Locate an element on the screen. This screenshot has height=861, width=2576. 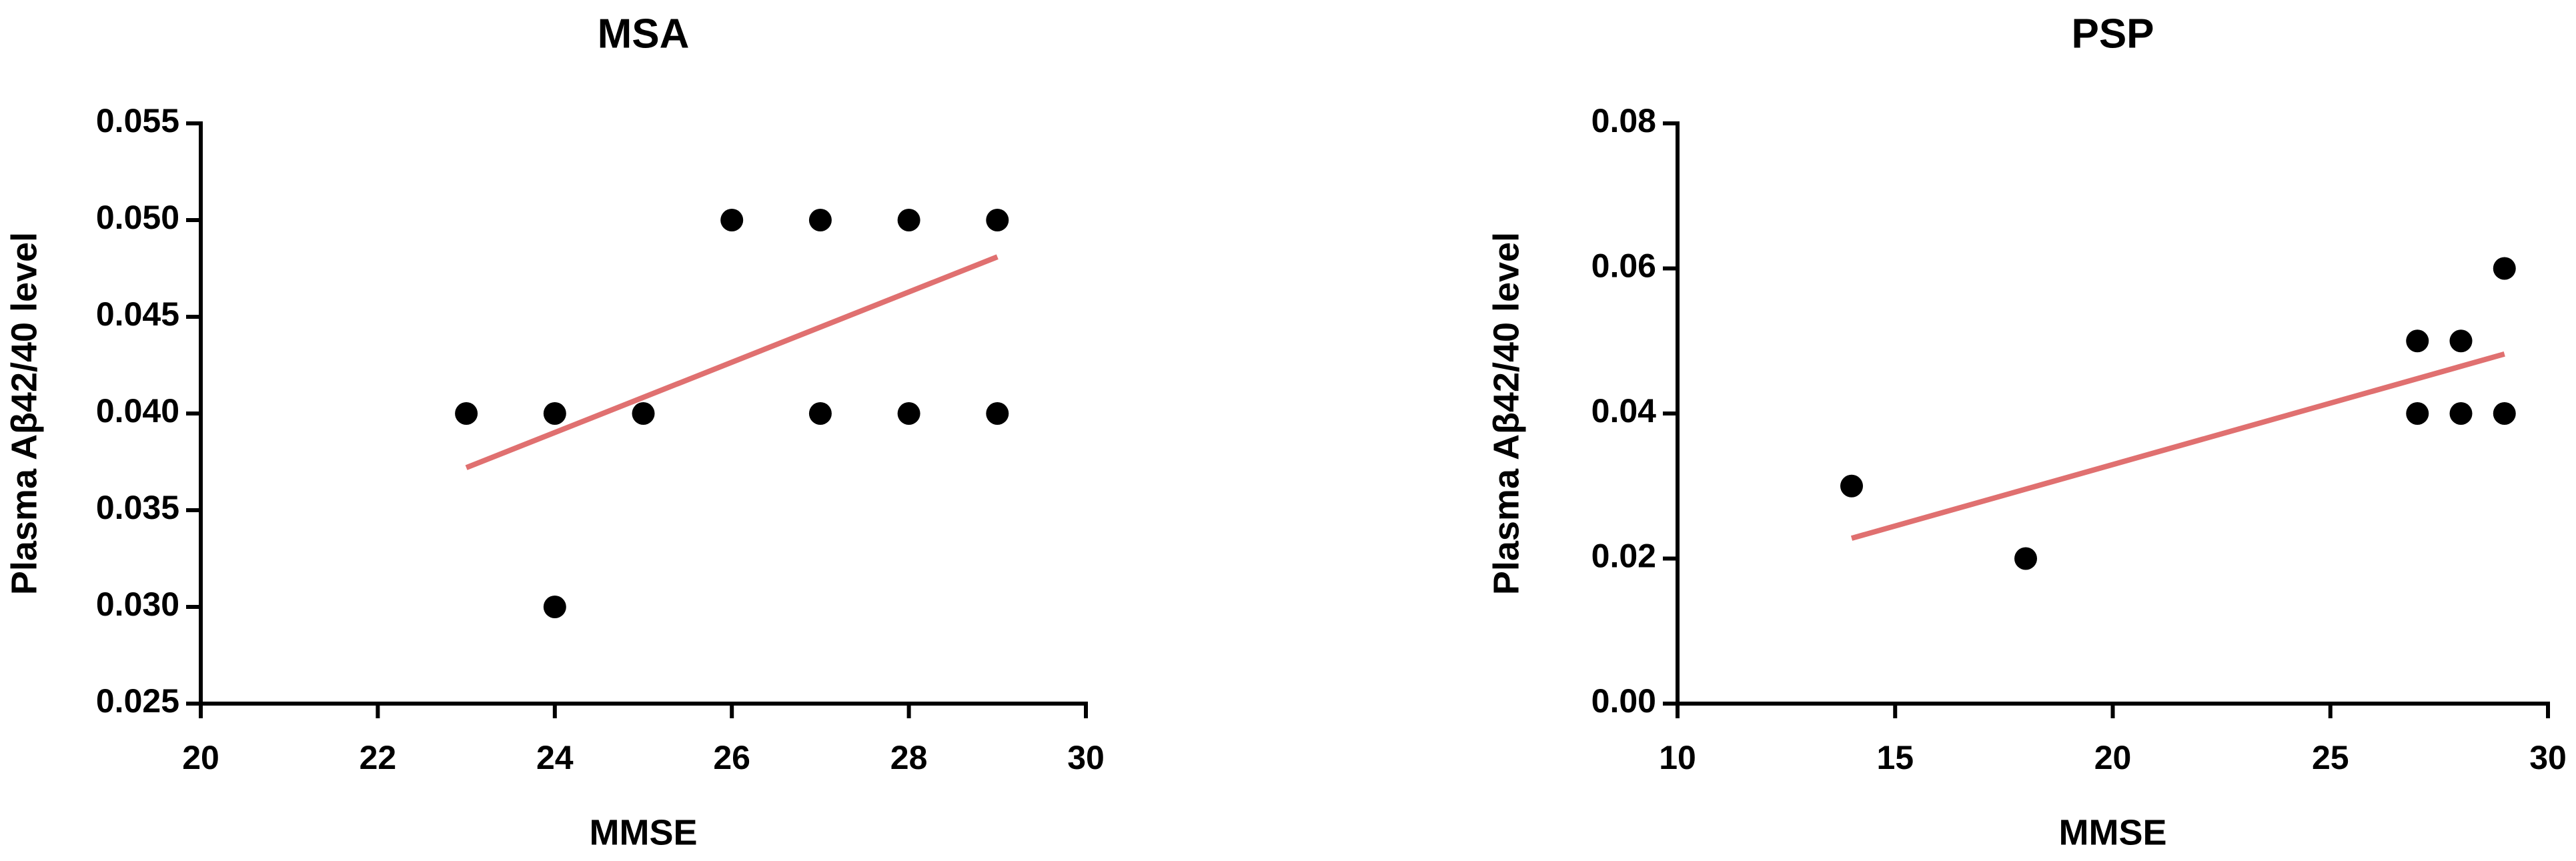
y-tick-label: 0.030 is located at coordinates (137, 604).